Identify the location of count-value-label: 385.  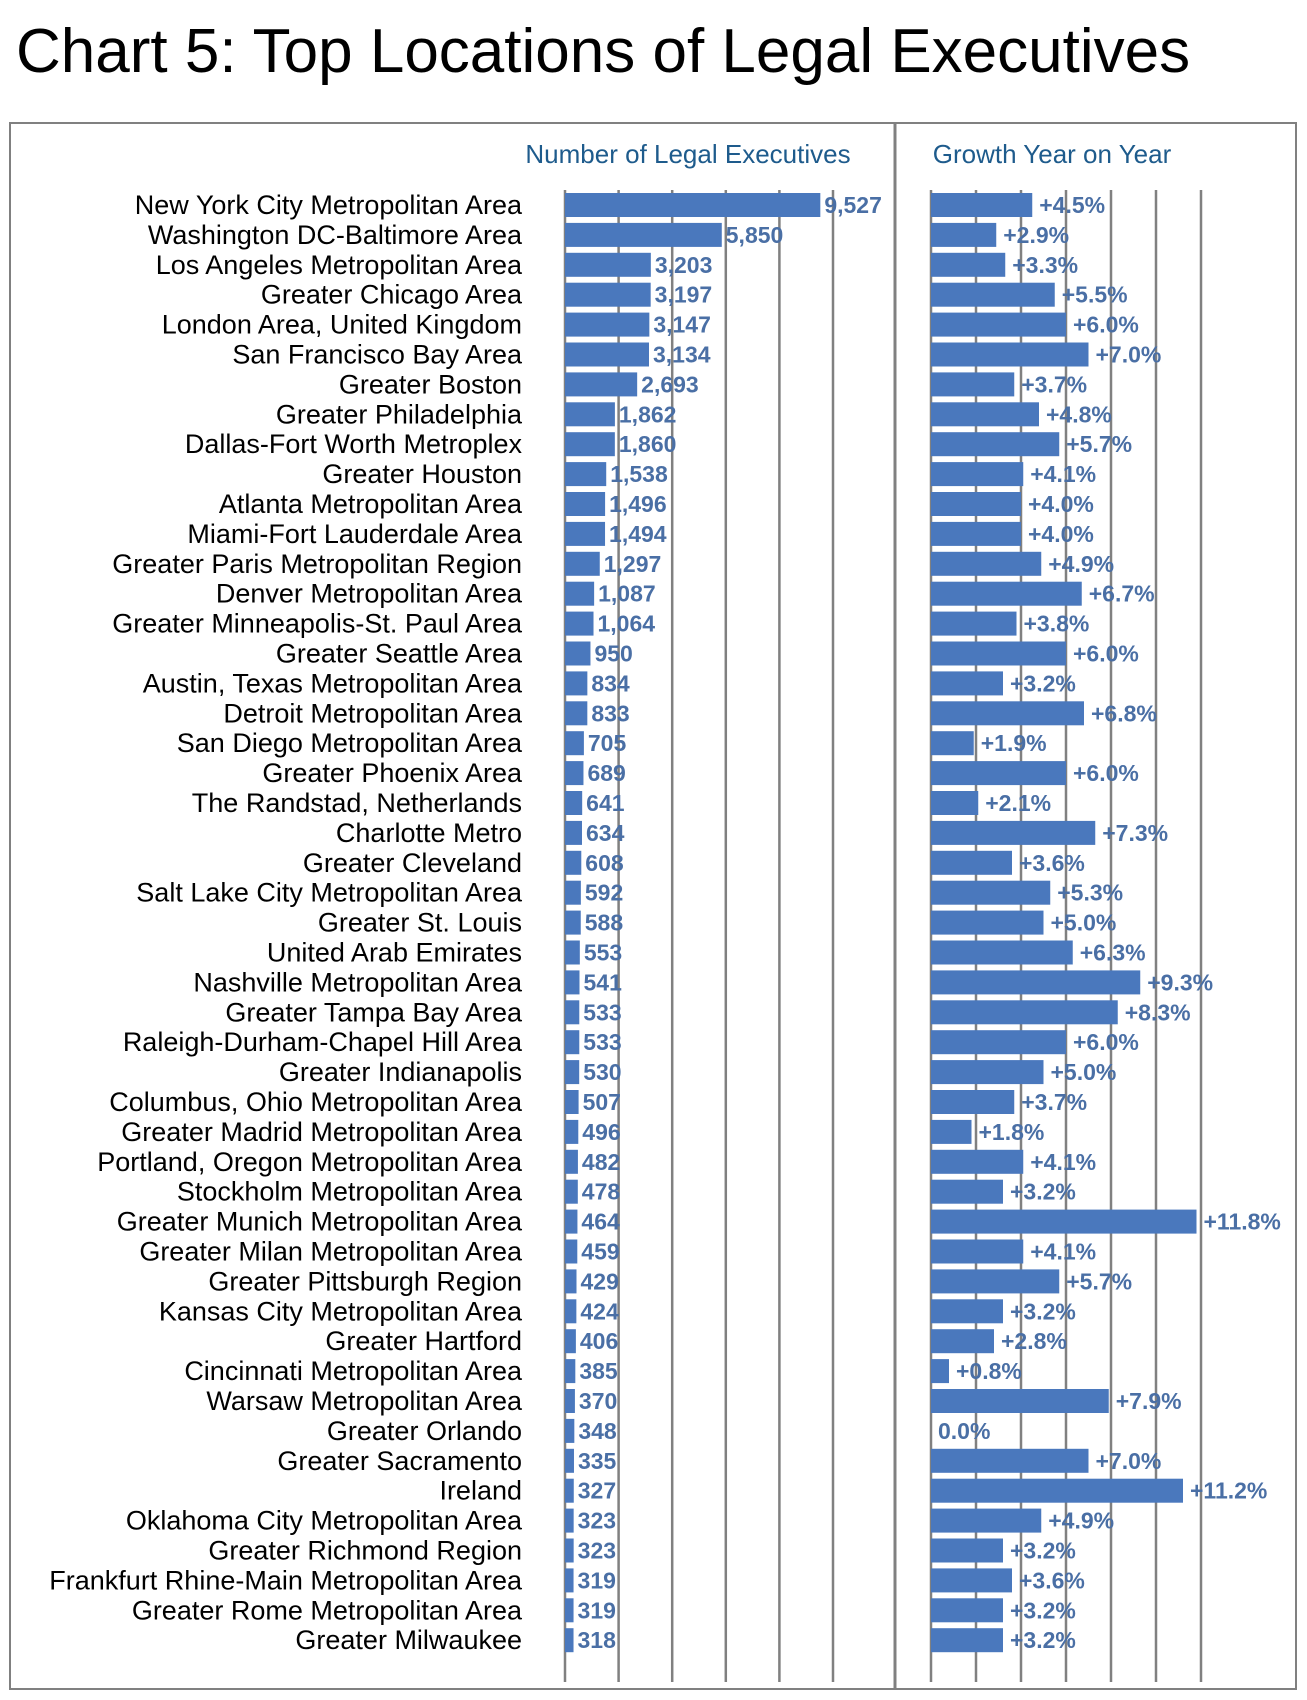
(598, 1371).